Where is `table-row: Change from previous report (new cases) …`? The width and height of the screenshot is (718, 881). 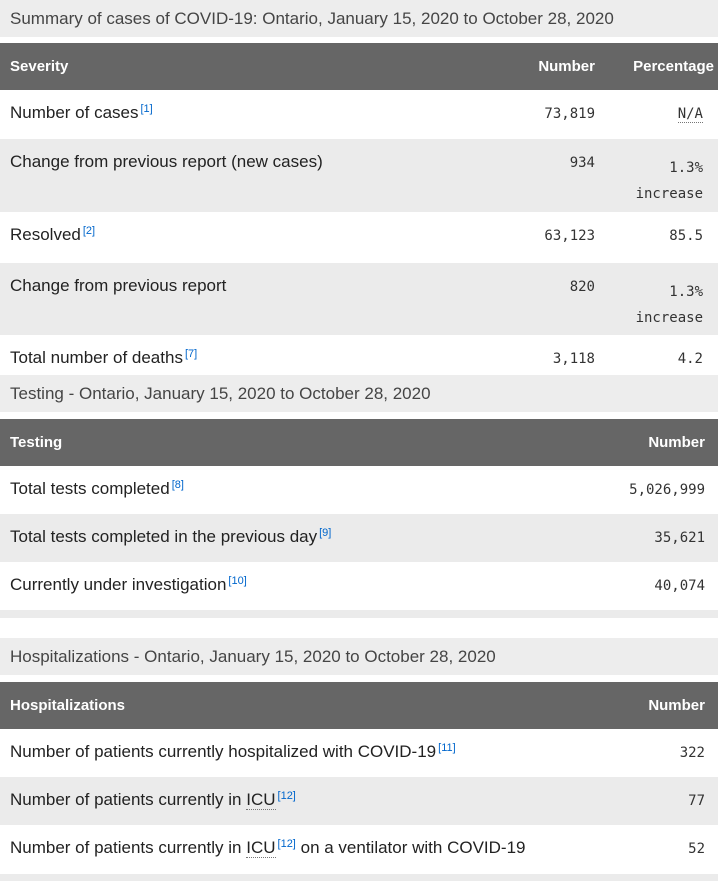
table-row: Change from previous report (new cases) … is located at coordinates (359, 175).